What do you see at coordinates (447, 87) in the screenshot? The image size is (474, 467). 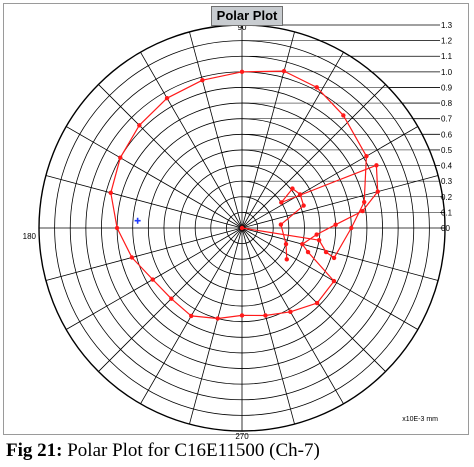 I see `radial-tick-label: 0.9` at bounding box center [447, 87].